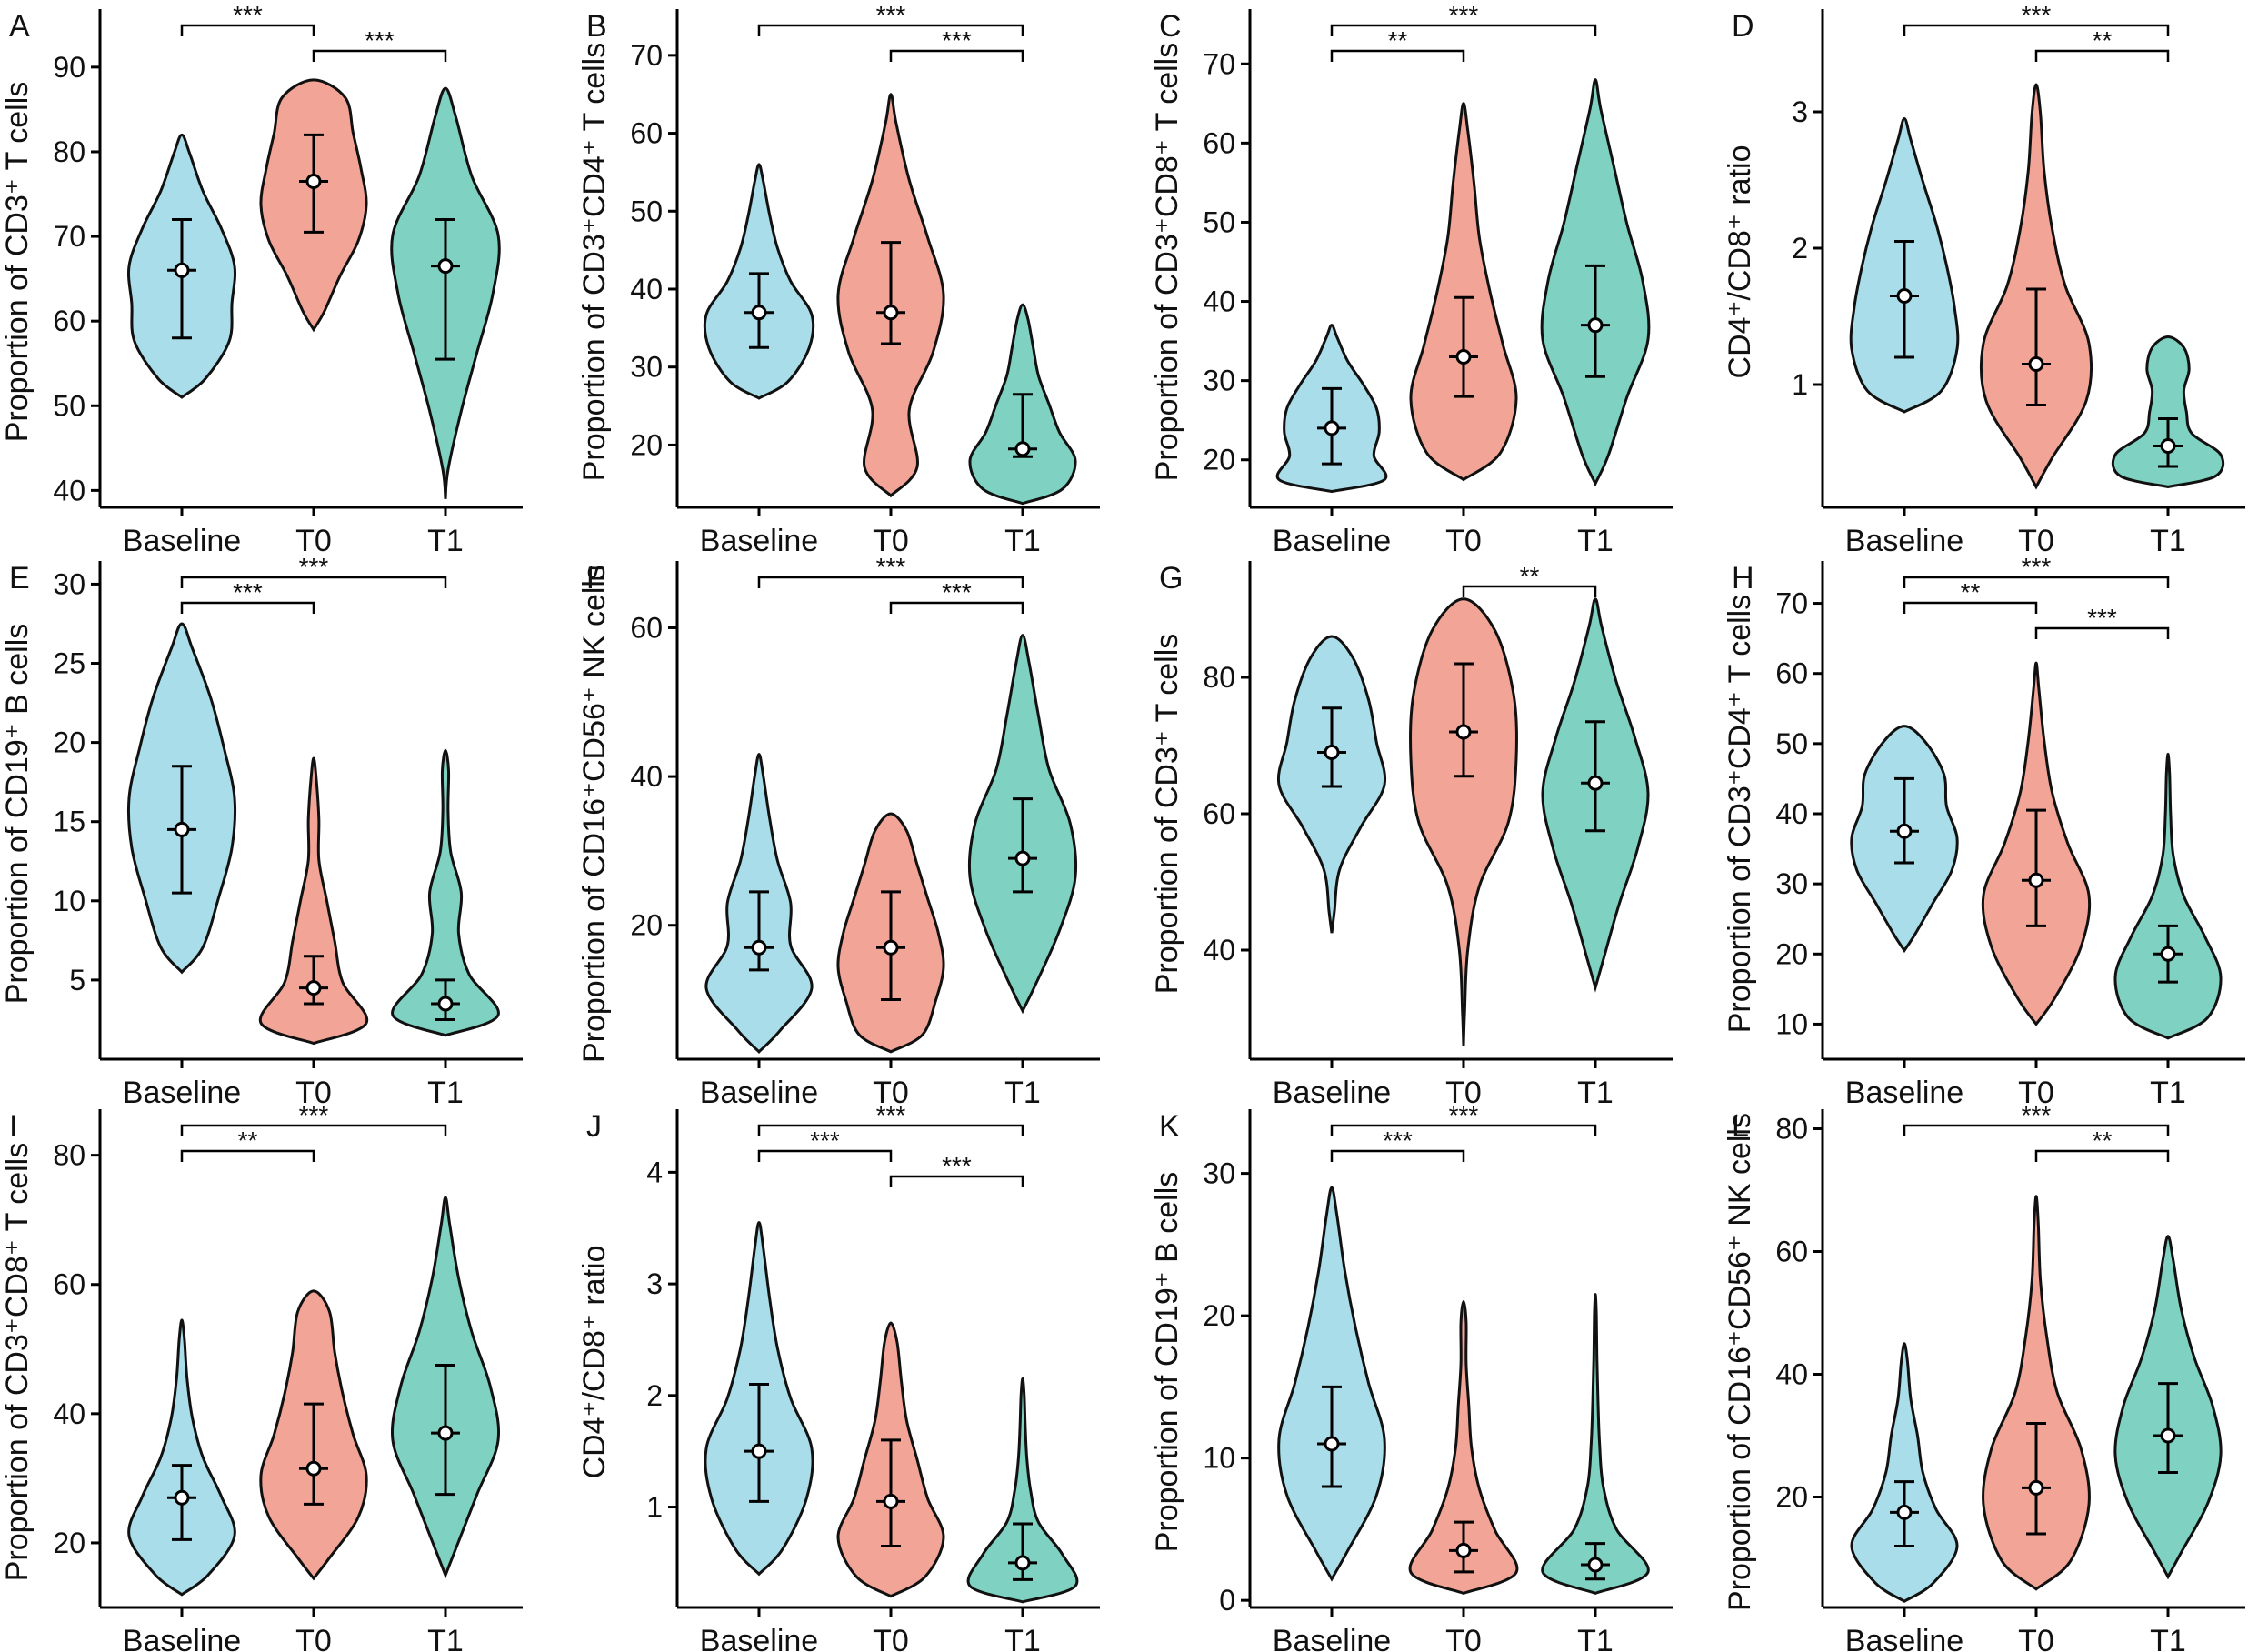 This screenshot has width=2268, height=1652. I want to click on y-tick-label: 1, so click(654, 1507).